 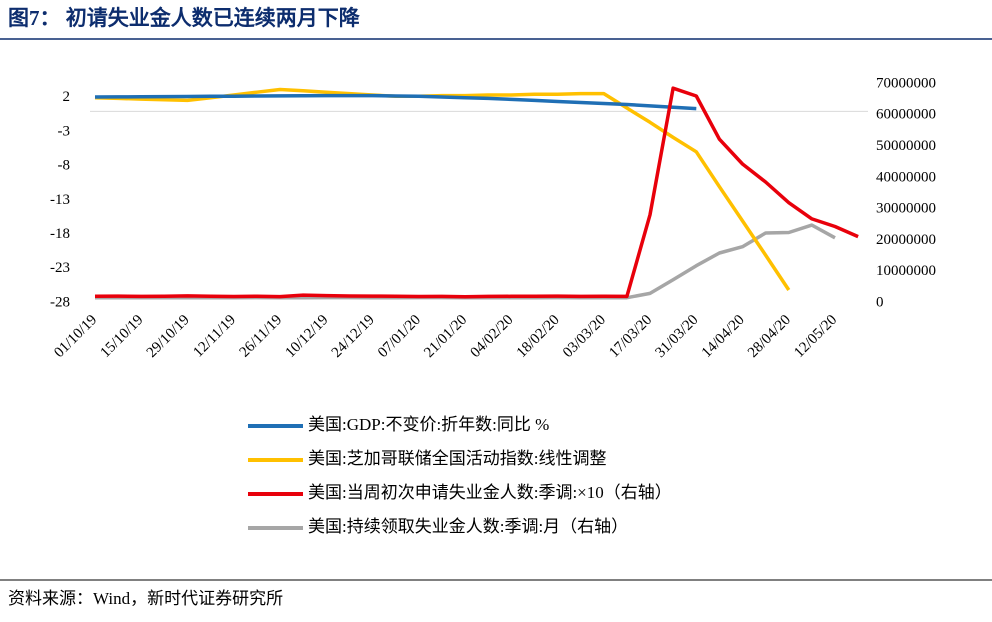 What do you see at coordinates (184, 18) in the screenshot?
I see `chart-title: 图7： 初请失业金人数已连续两月下降` at bounding box center [184, 18].